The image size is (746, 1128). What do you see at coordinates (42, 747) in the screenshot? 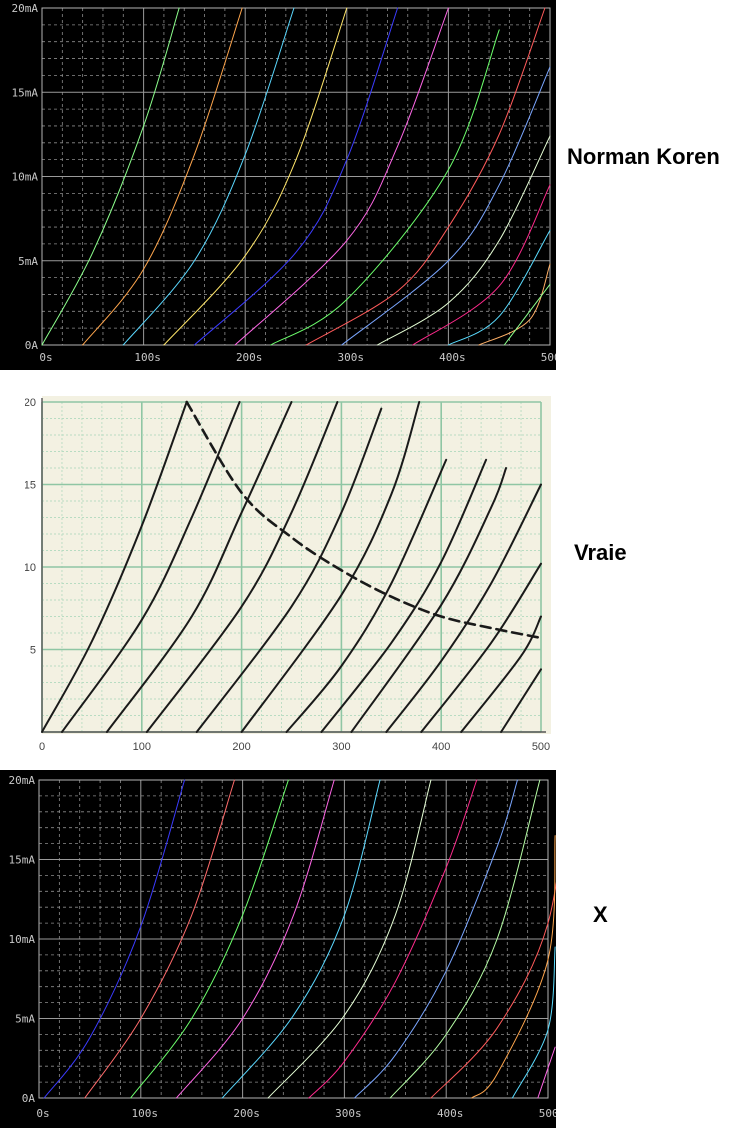
I see `x-tick-label: 0` at bounding box center [42, 747].